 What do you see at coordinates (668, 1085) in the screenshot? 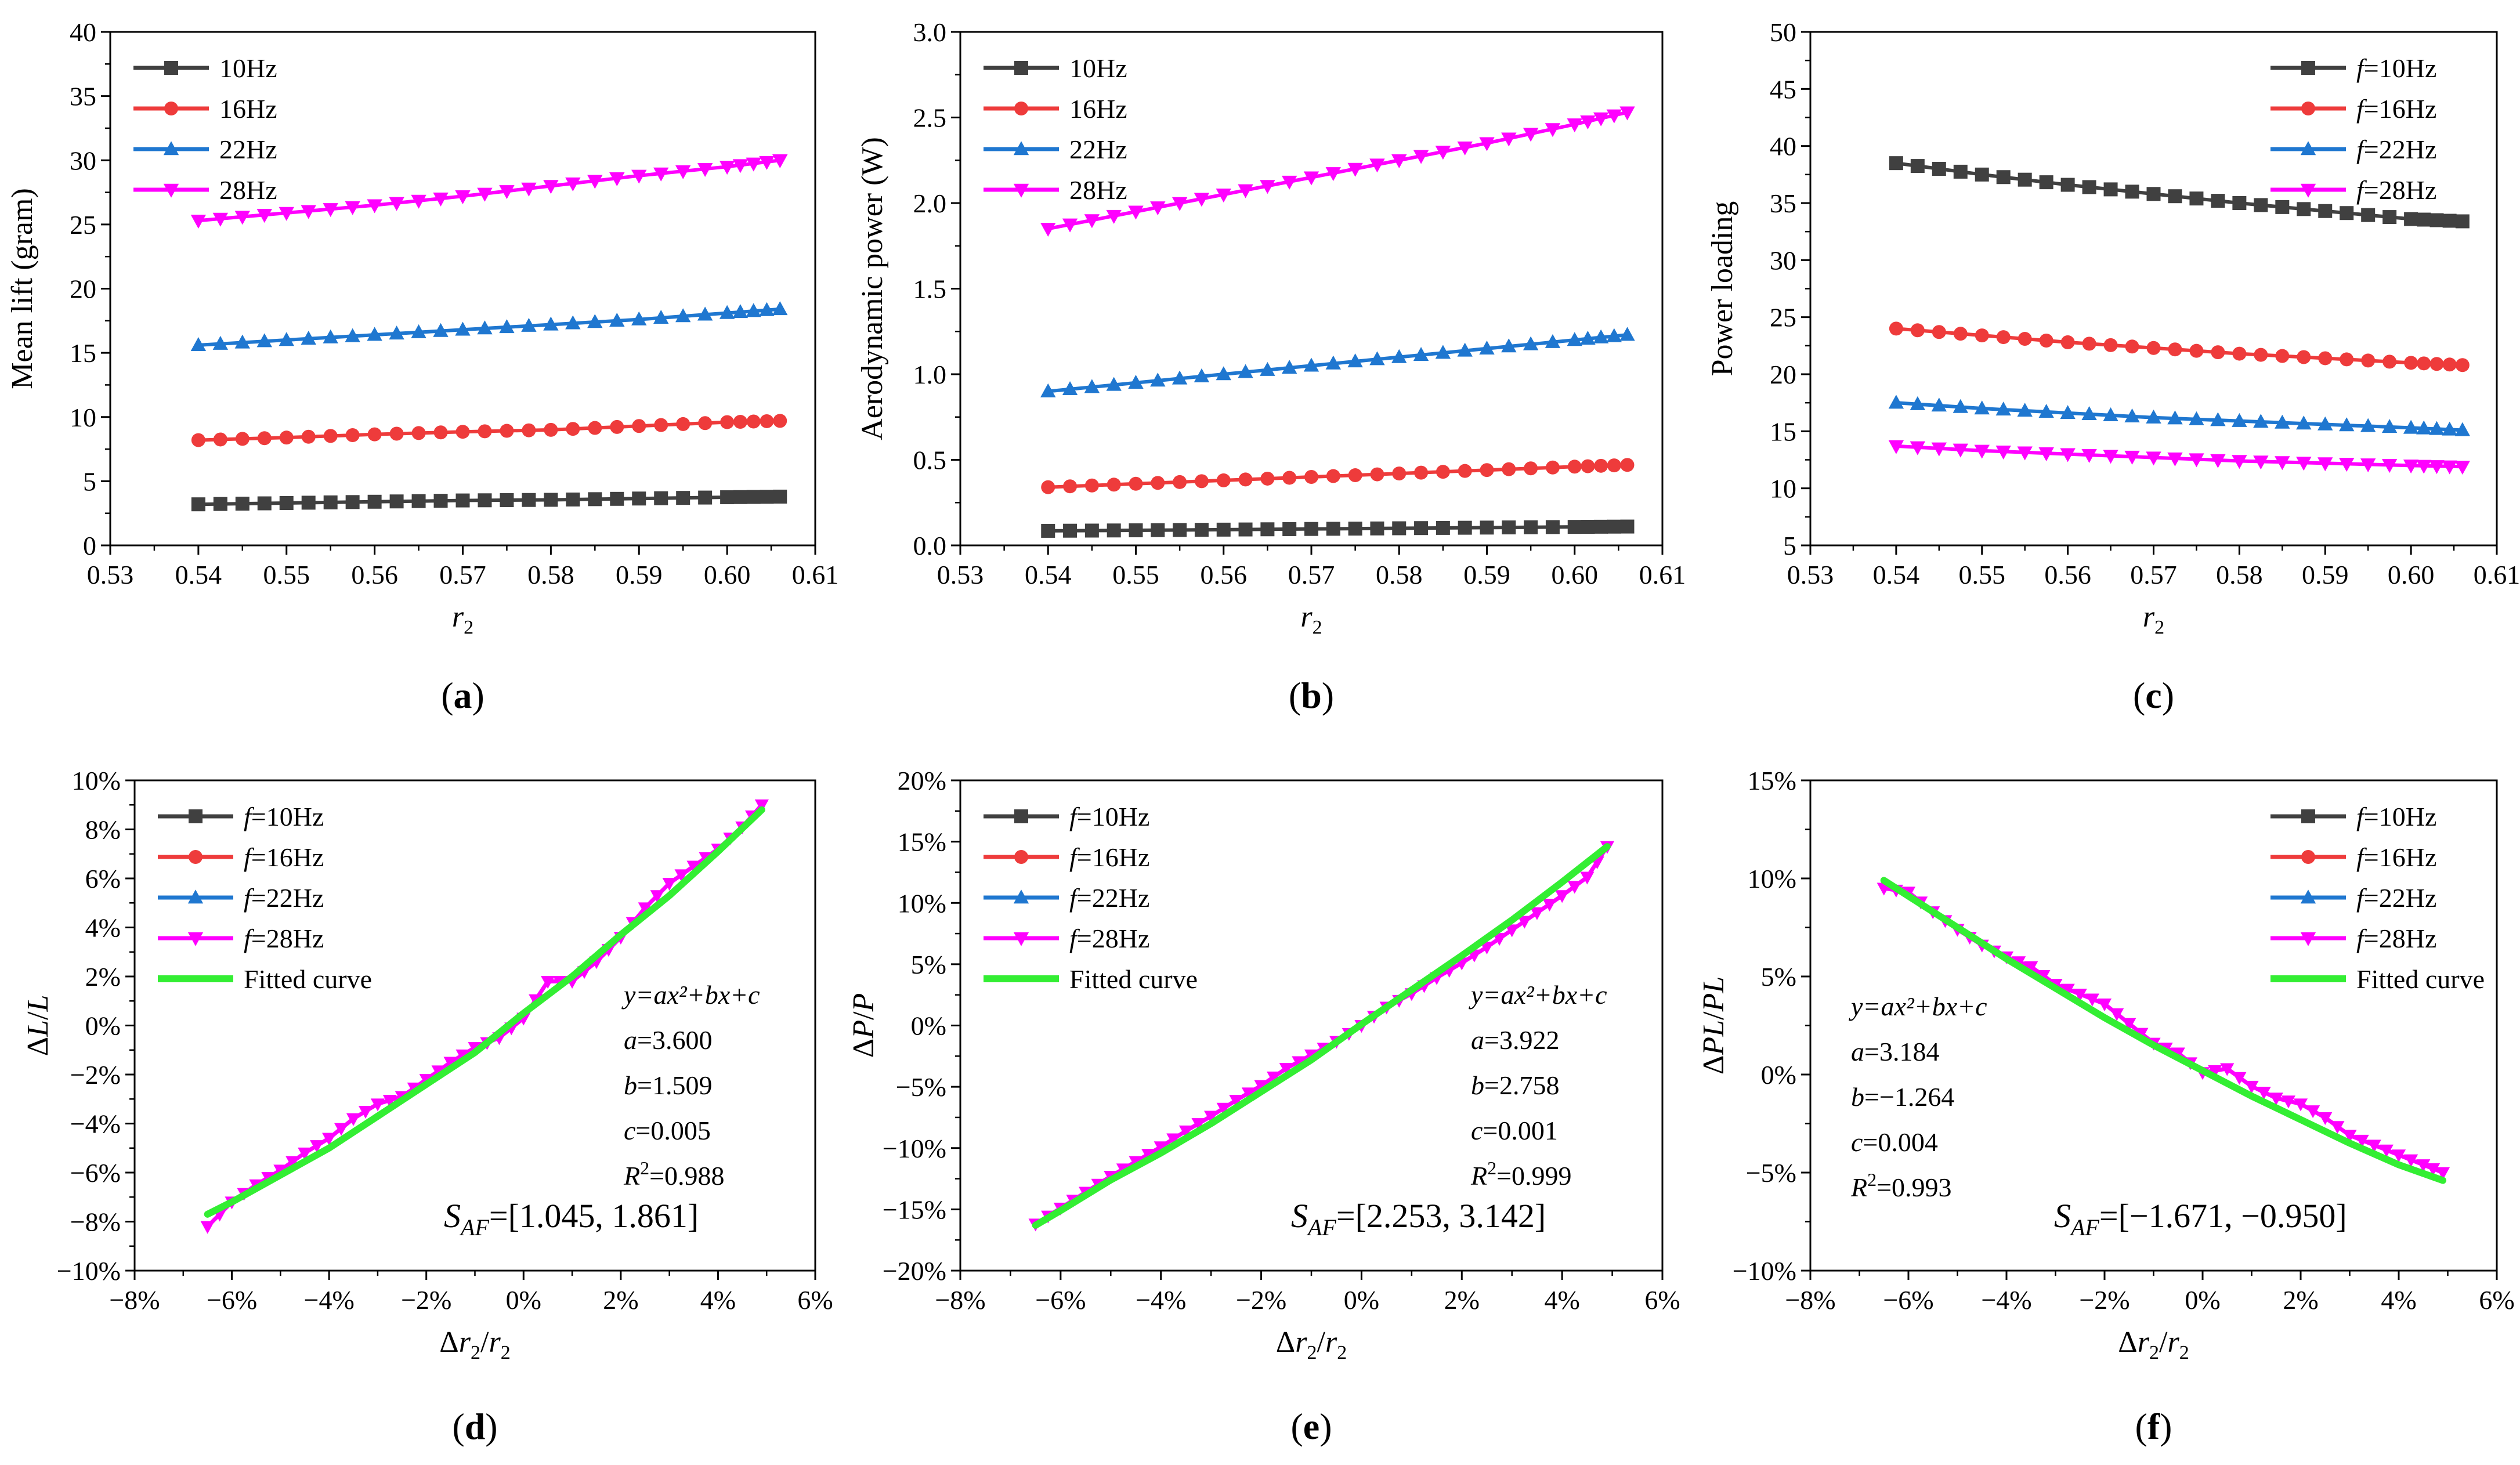
I see `fit-param-b: b=1.509` at bounding box center [668, 1085].